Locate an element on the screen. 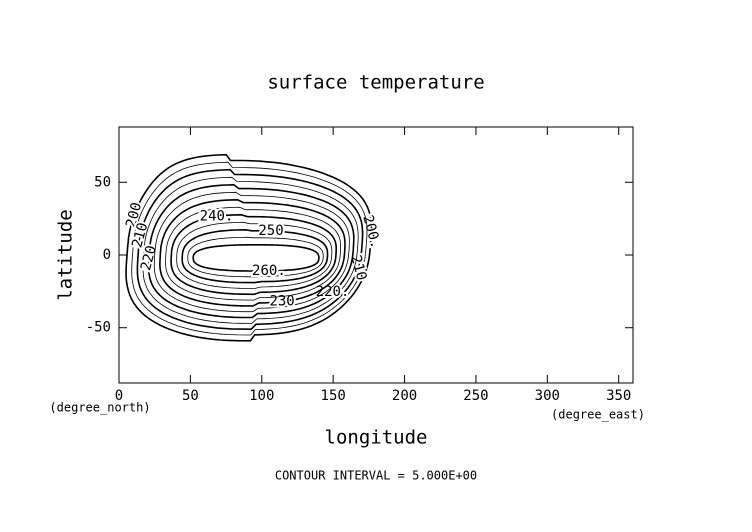  x-tick-label: 200 is located at coordinates (404, 396).